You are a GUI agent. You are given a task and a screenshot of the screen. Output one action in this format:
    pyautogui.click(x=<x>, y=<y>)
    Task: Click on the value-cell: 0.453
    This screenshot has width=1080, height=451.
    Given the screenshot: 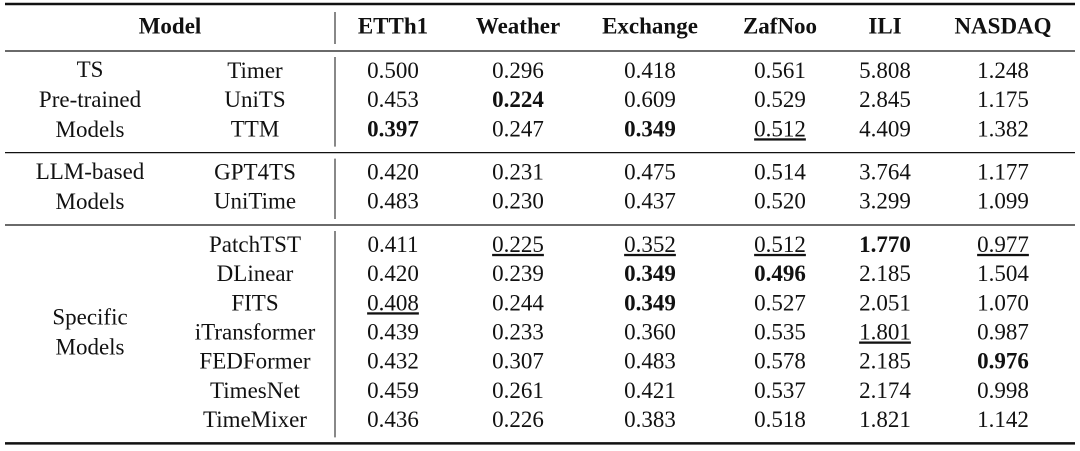 What is the action you would take?
    pyautogui.click(x=393, y=99)
    